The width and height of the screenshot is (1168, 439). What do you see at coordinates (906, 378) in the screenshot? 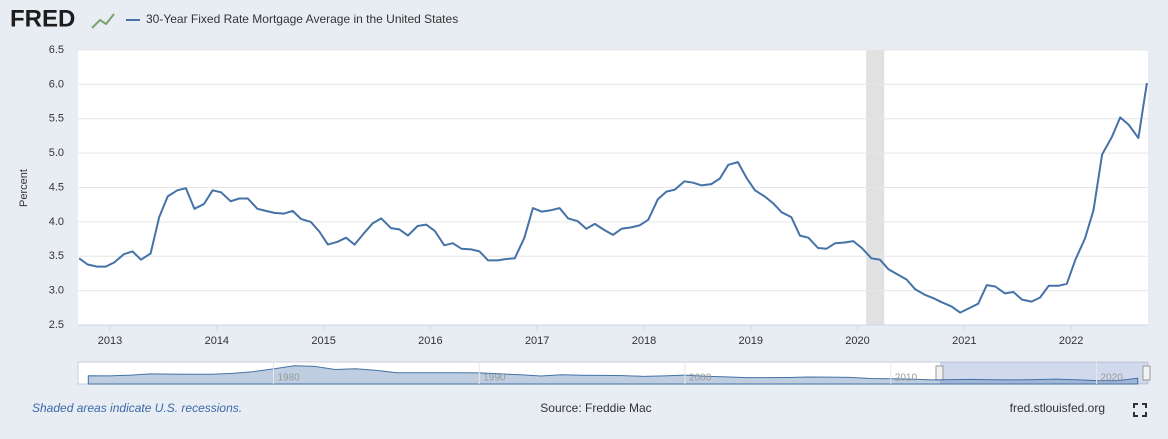
I see `navigator-tick-label: 2010` at bounding box center [906, 378].